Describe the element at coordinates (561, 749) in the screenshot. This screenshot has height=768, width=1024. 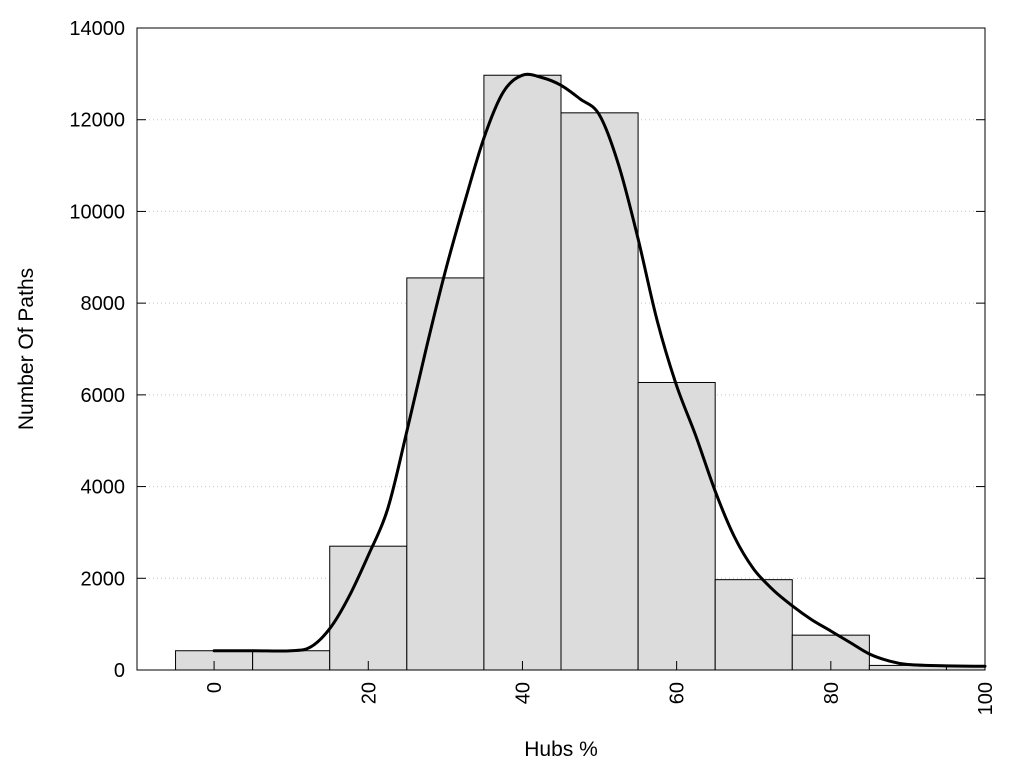
I see `x-axis-label: Hubs %` at that location.